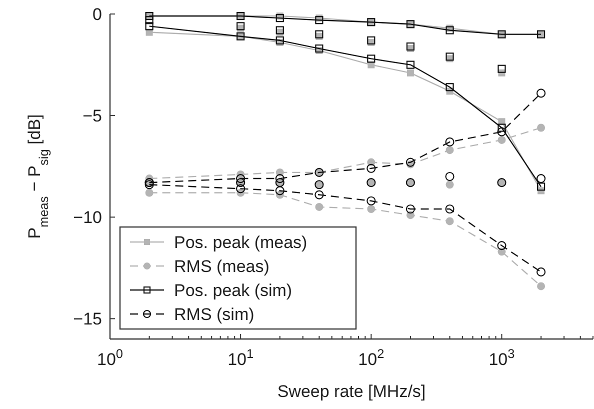 This screenshot has height=409, width=594. I want to click on x-tick-label: 10$^{1}$, so click(241, 357).